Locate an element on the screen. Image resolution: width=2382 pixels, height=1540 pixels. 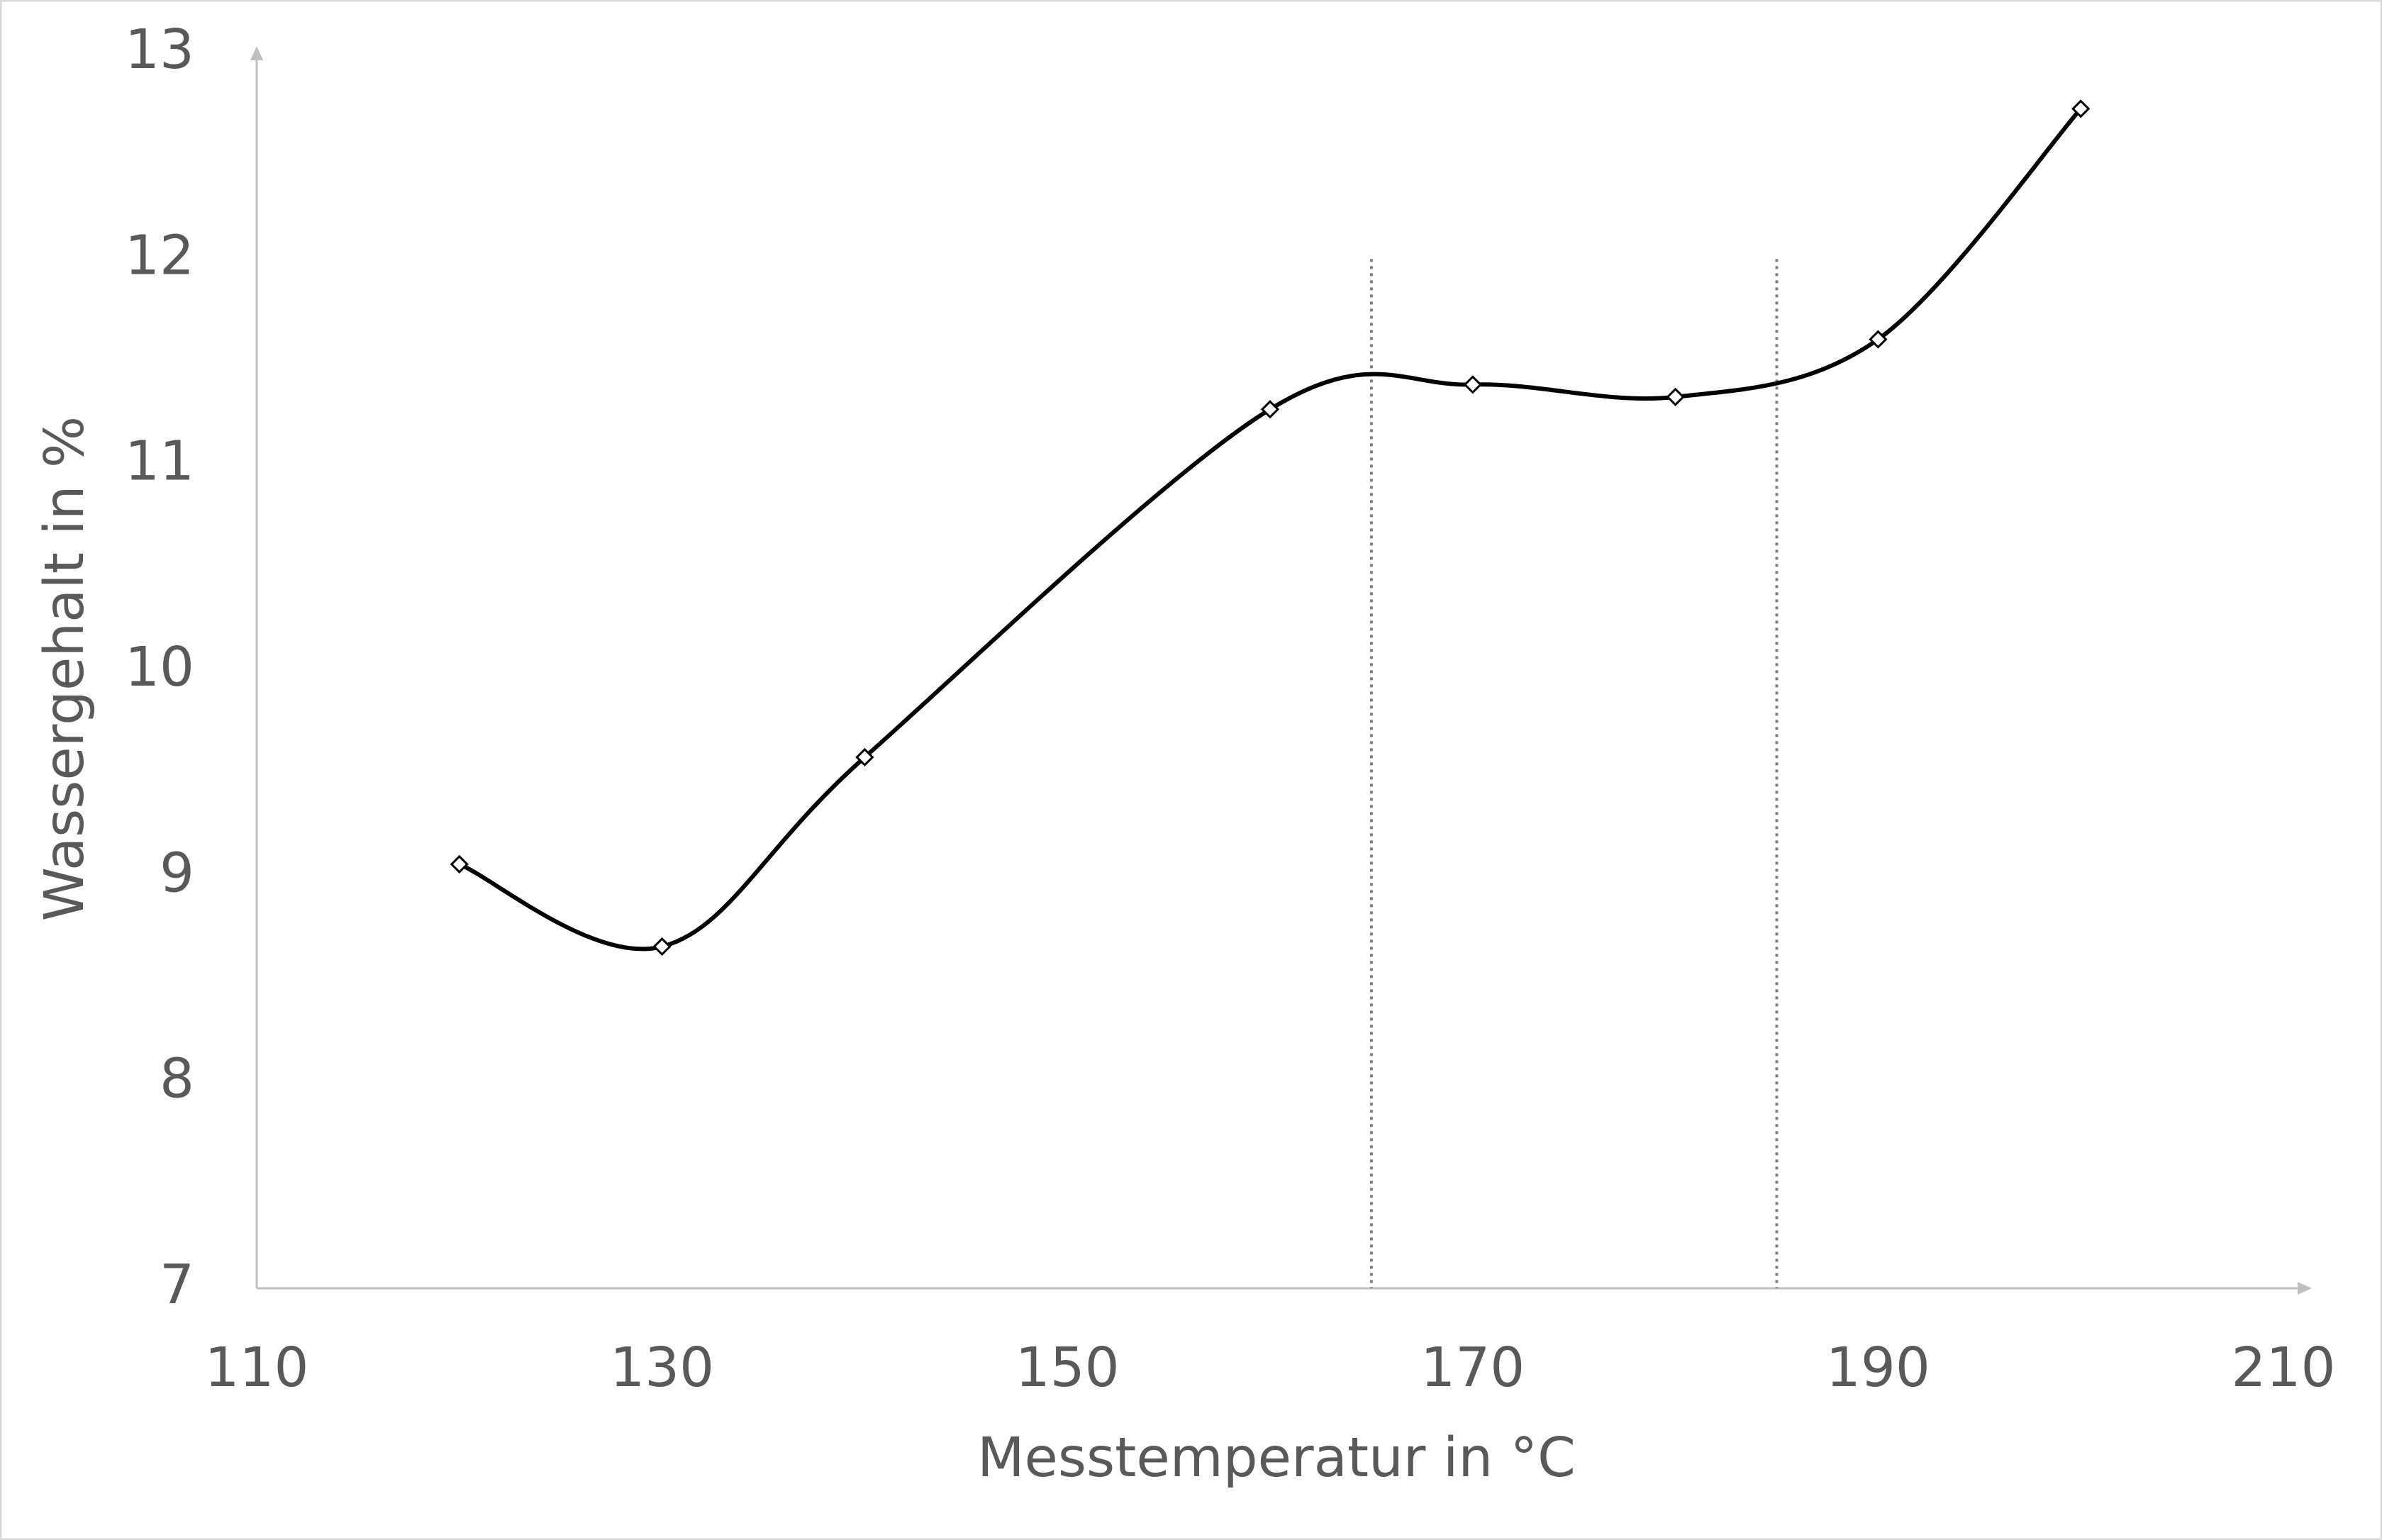
y-tick-label: 8 is located at coordinates (177, 1079).